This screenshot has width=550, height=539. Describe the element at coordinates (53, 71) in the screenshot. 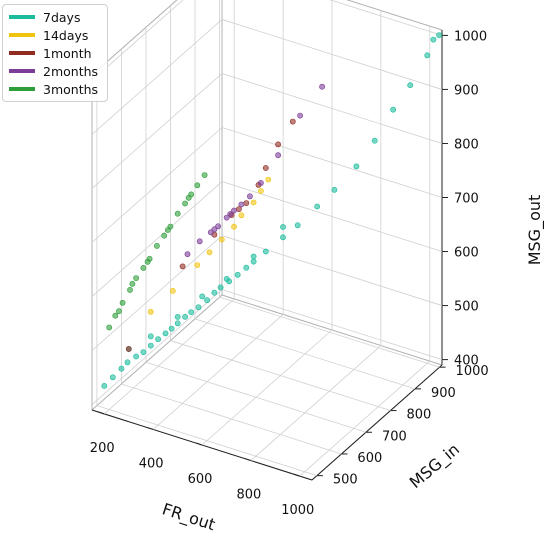

I see `legend-item-2months: 2months` at that location.